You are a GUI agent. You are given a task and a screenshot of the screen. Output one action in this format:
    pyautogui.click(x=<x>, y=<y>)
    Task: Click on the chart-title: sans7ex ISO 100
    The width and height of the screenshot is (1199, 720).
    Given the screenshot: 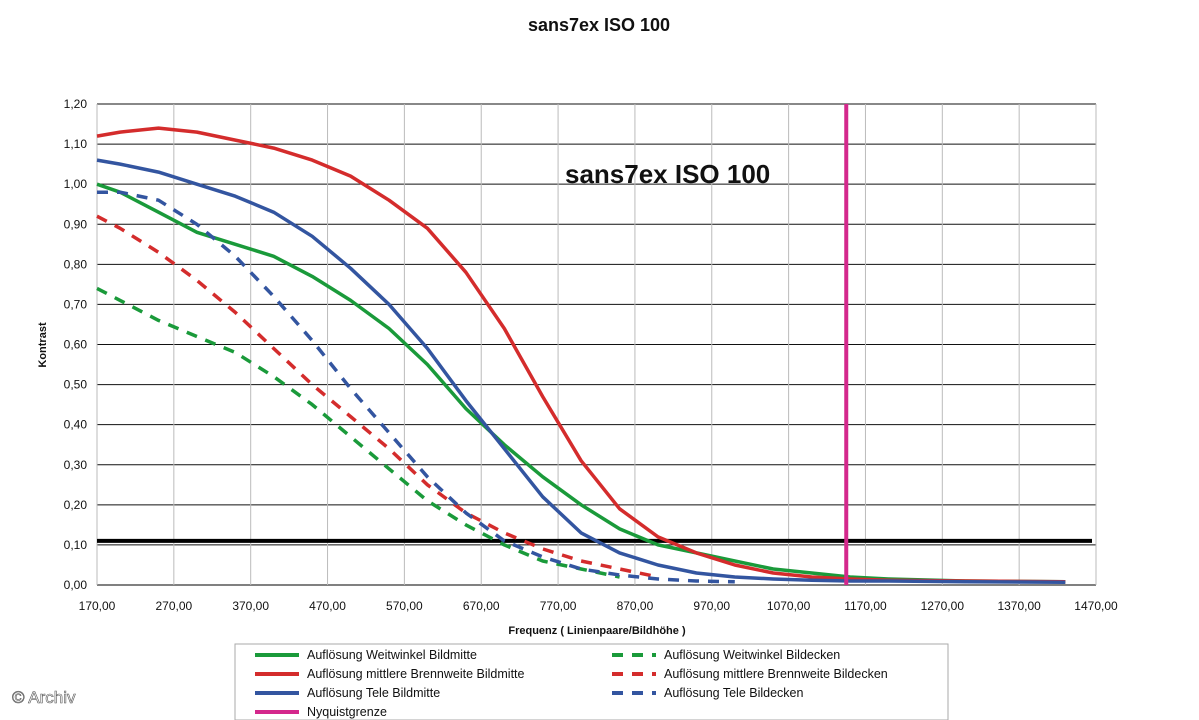 What is the action you would take?
    pyautogui.click(x=599, y=25)
    